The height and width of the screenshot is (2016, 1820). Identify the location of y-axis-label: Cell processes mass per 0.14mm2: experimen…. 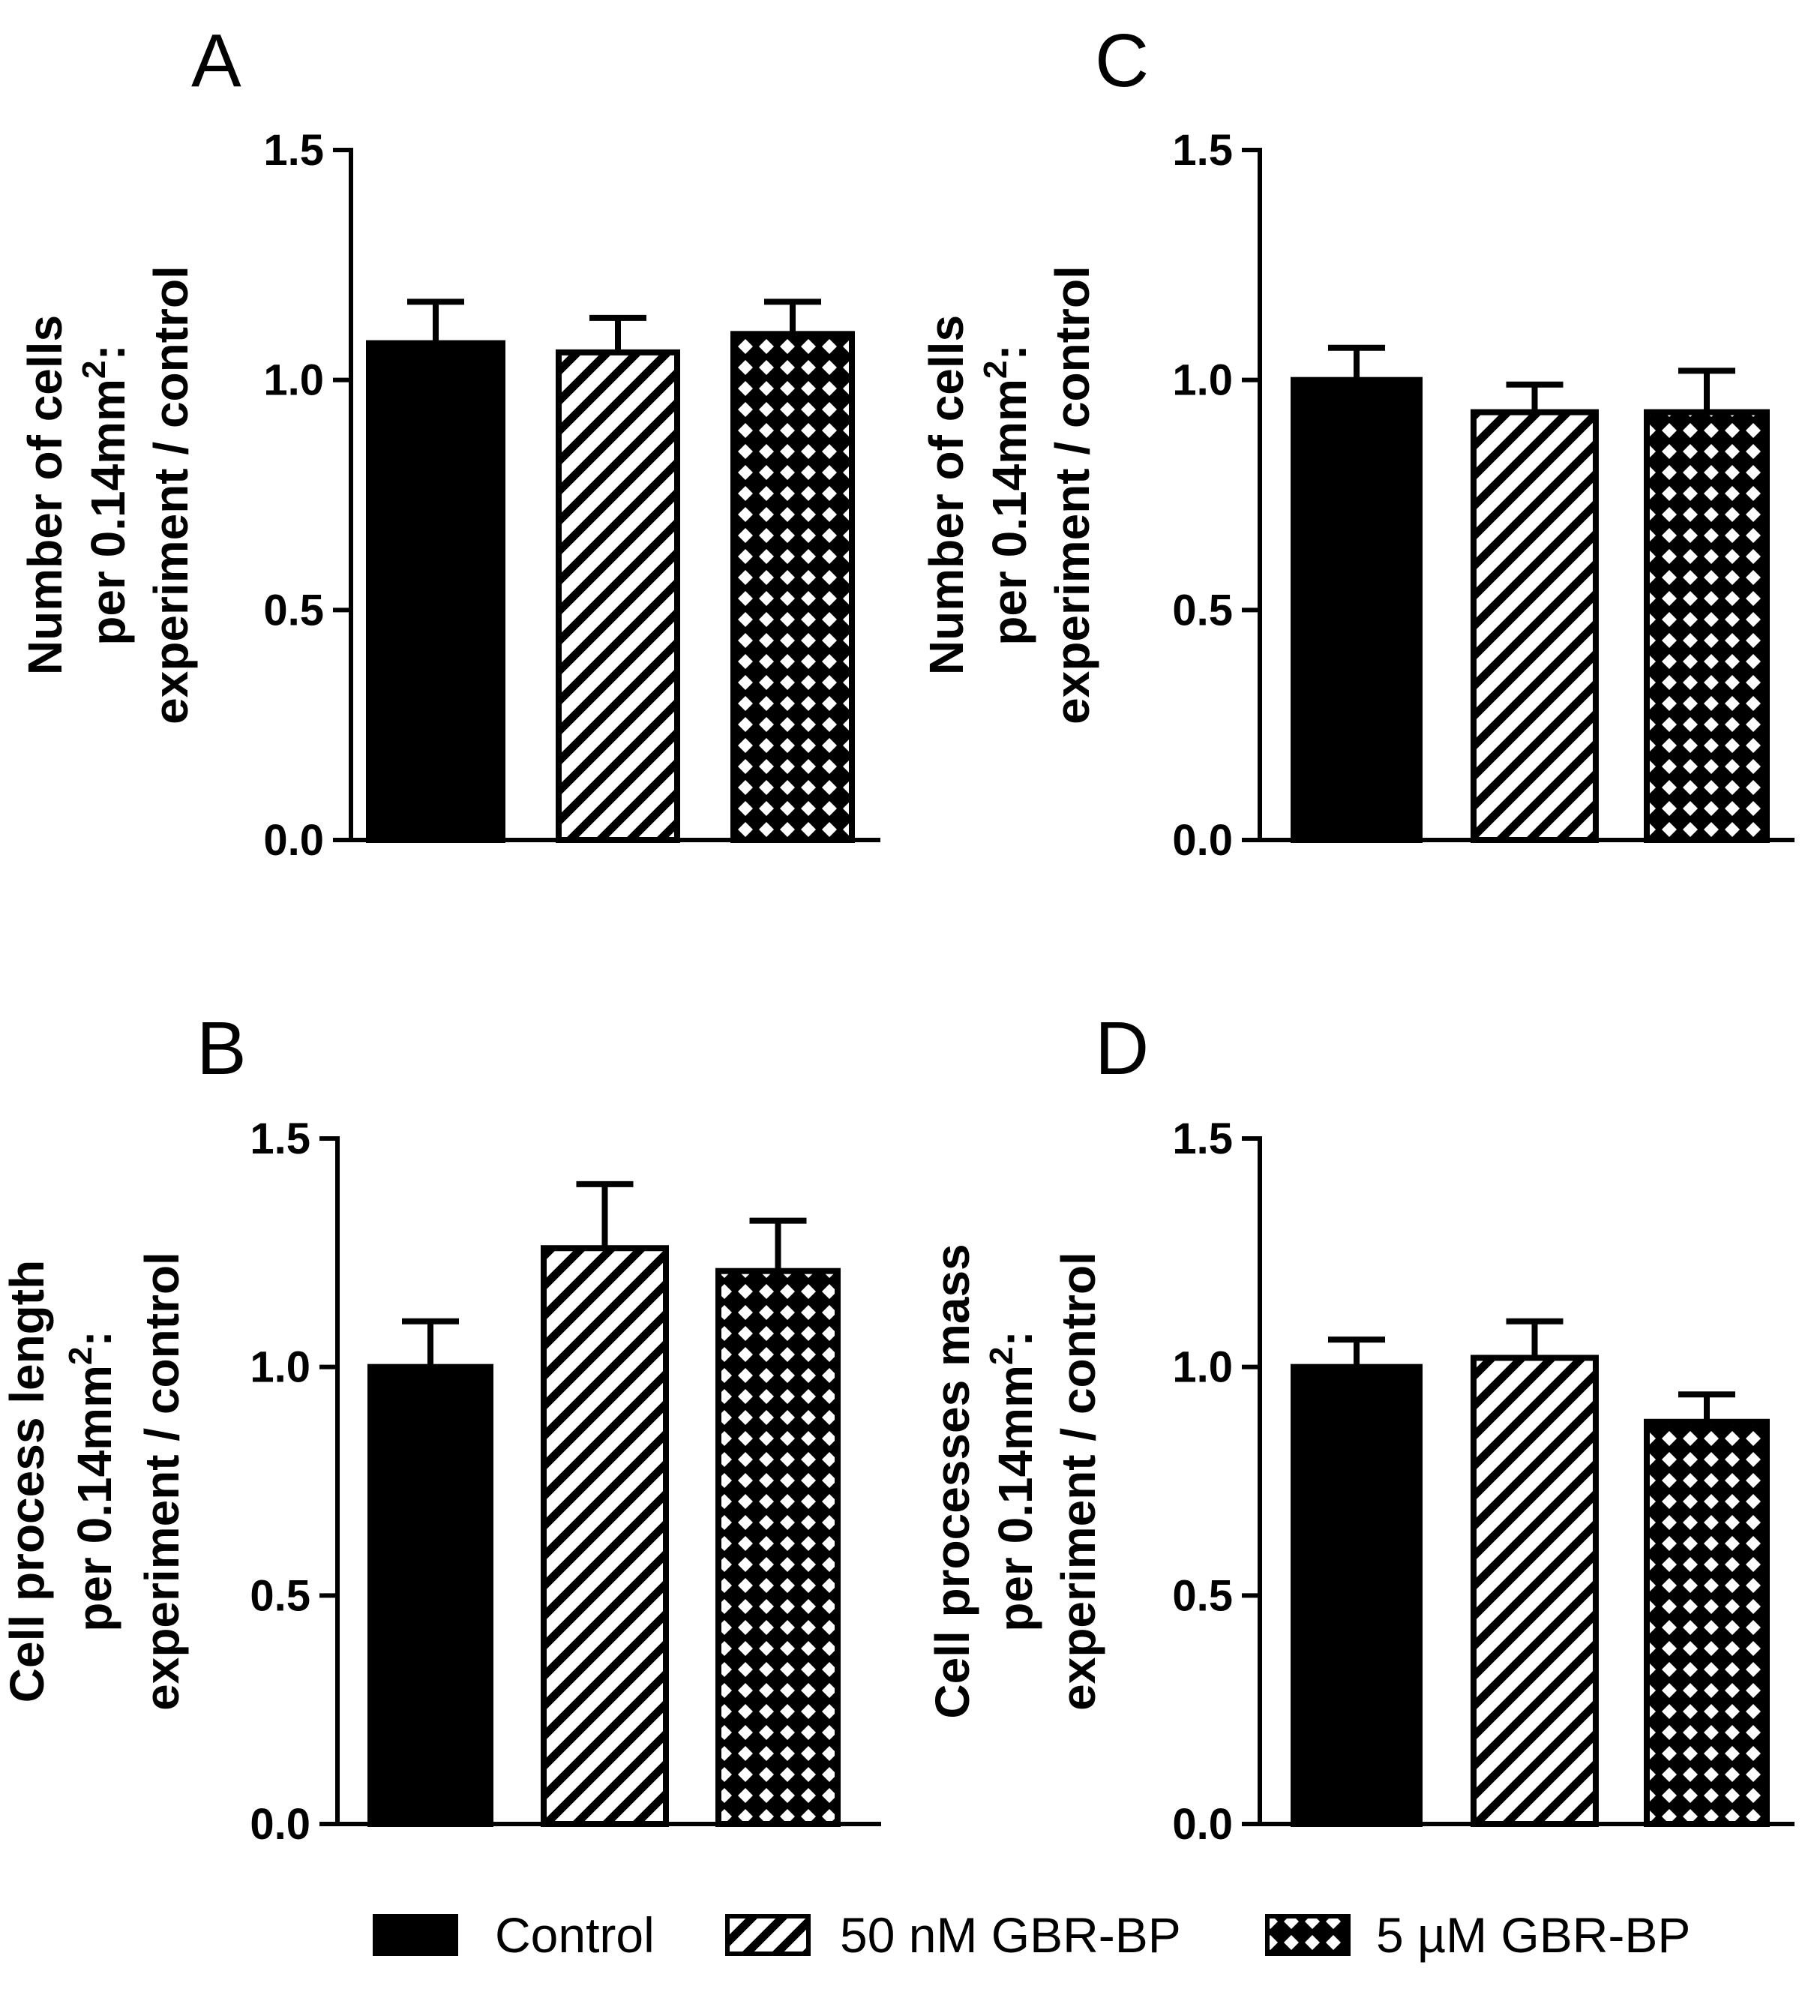
(1015, 1481).